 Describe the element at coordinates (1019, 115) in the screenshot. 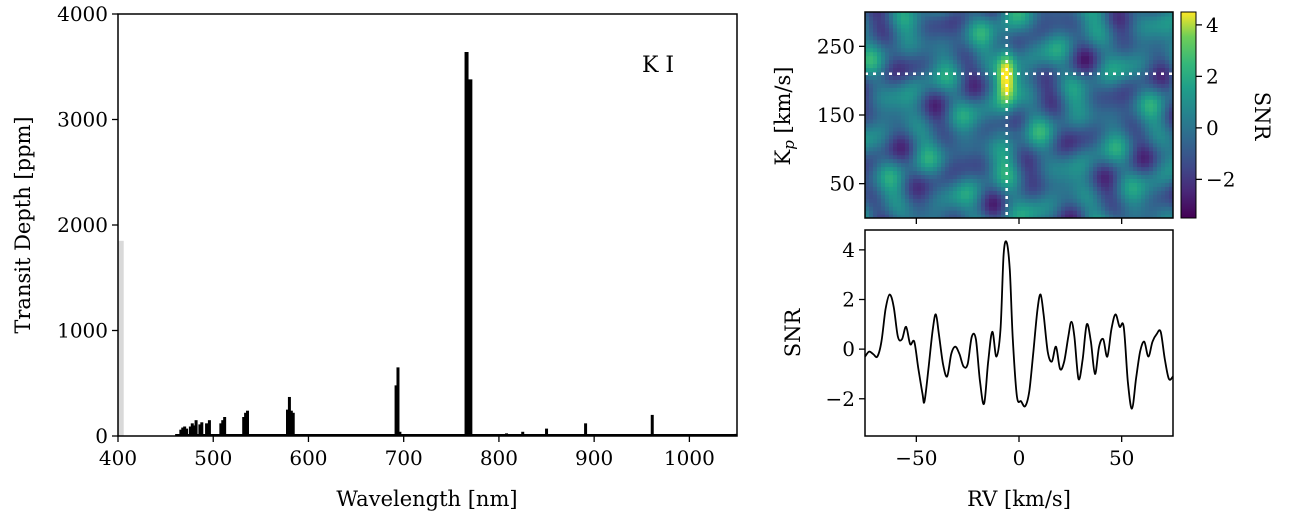

I see `snr-heatmap` at that location.